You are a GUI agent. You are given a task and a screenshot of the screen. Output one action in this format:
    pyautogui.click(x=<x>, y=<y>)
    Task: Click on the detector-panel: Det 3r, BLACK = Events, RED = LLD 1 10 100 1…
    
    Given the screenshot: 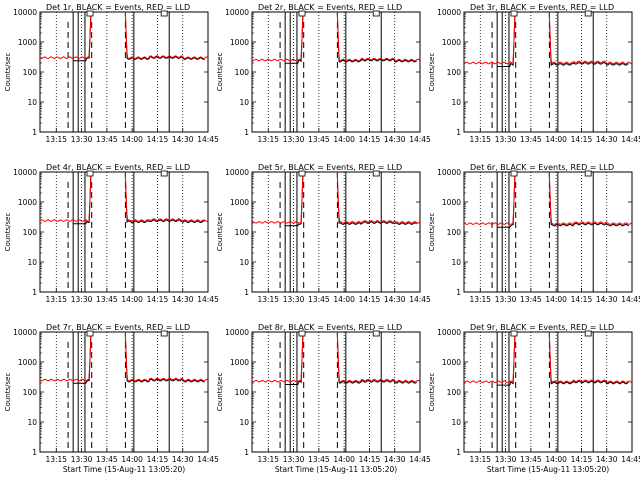 What is the action you would take?
    pyautogui.click(x=534, y=73)
    